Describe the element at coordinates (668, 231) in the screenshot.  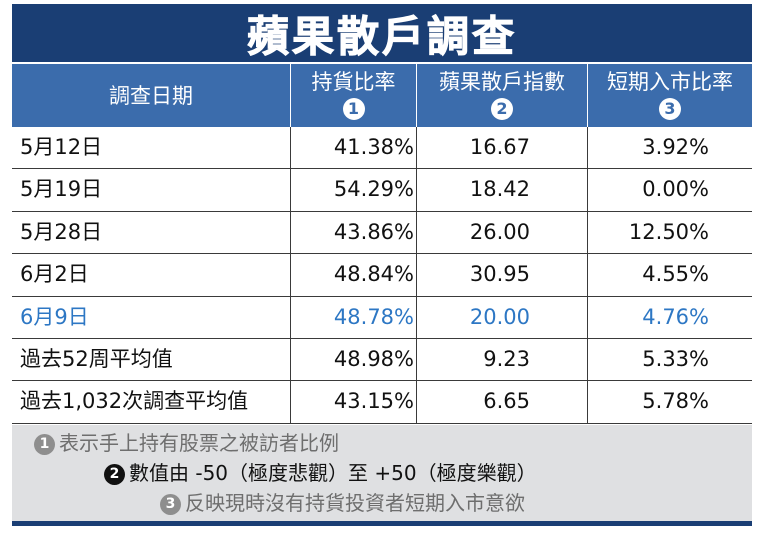
I see `row-entry: 12.50%` at that location.